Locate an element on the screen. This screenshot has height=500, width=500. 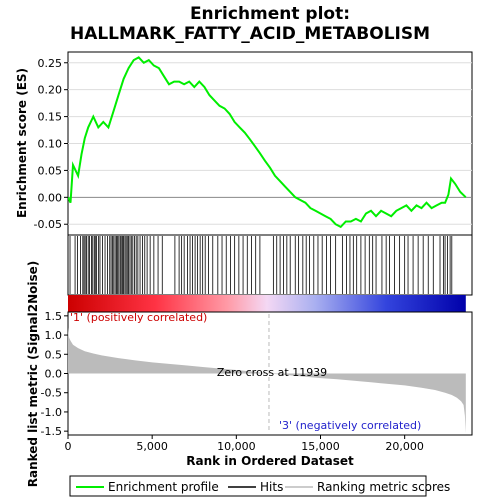
es-y-ticks: -0.05 0.00 0.05 0.10 0.15 0.20 0.25 is located at coordinates (51, 144).